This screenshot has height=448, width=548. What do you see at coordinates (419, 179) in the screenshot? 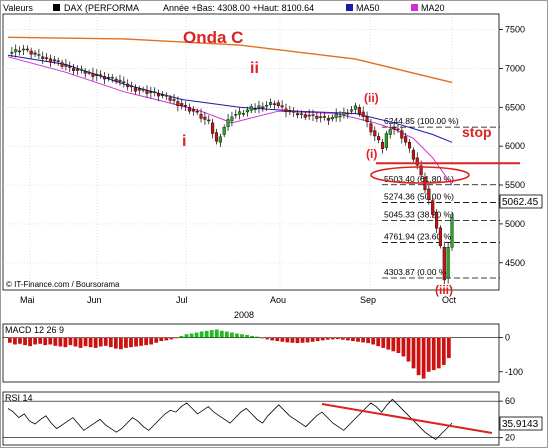
I see `fib-level-label: 5503.40 (61.80 %)` at bounding box center [419, 179].